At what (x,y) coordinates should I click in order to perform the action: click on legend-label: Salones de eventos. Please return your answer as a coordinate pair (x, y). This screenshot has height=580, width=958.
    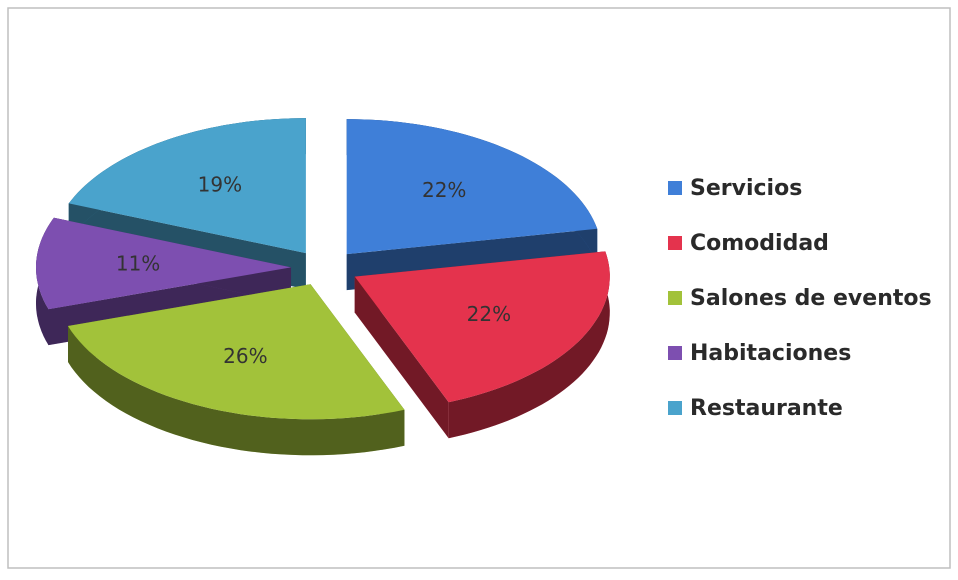
    Looking at the image, I should click on (811, 298).